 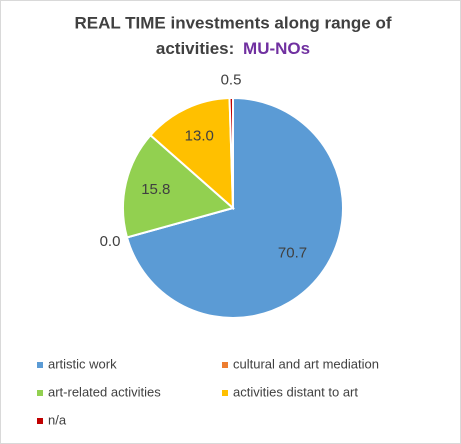 What do you see at coordinates (195, 48) in the screenshot?
I see `chart-title-part: activities:` at bounding box center [195, 48].